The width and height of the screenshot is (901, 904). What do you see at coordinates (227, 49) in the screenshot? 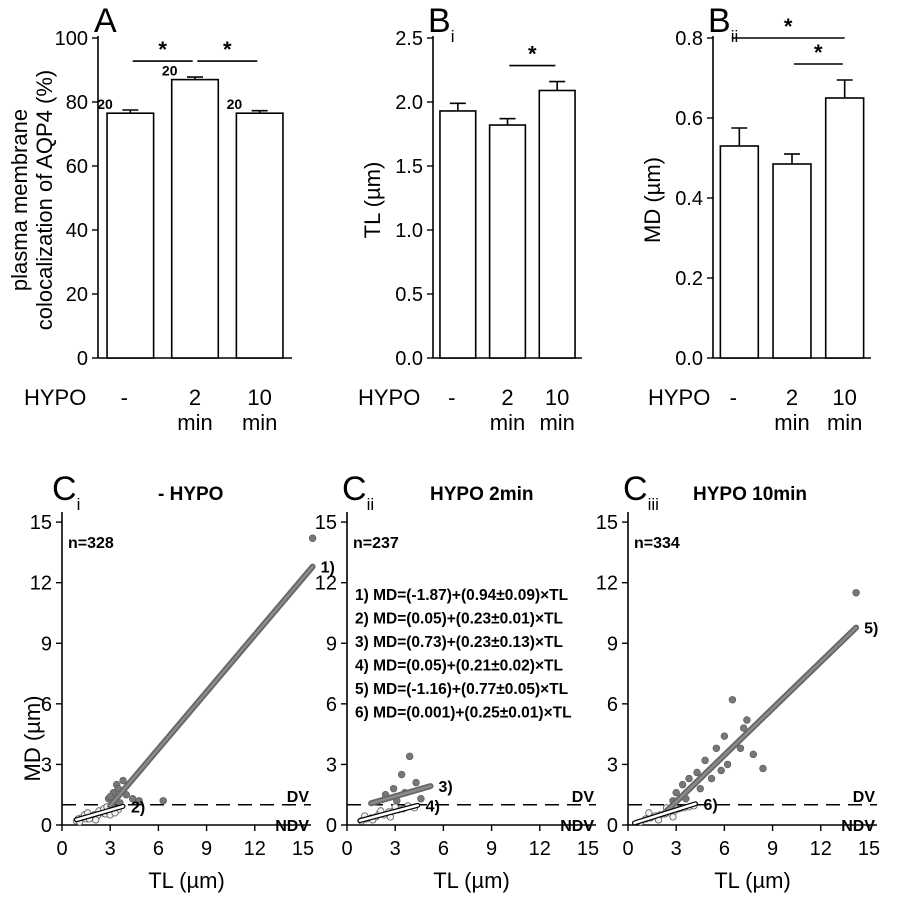
I see `significance-star: *` at bounding box center [227, 49].